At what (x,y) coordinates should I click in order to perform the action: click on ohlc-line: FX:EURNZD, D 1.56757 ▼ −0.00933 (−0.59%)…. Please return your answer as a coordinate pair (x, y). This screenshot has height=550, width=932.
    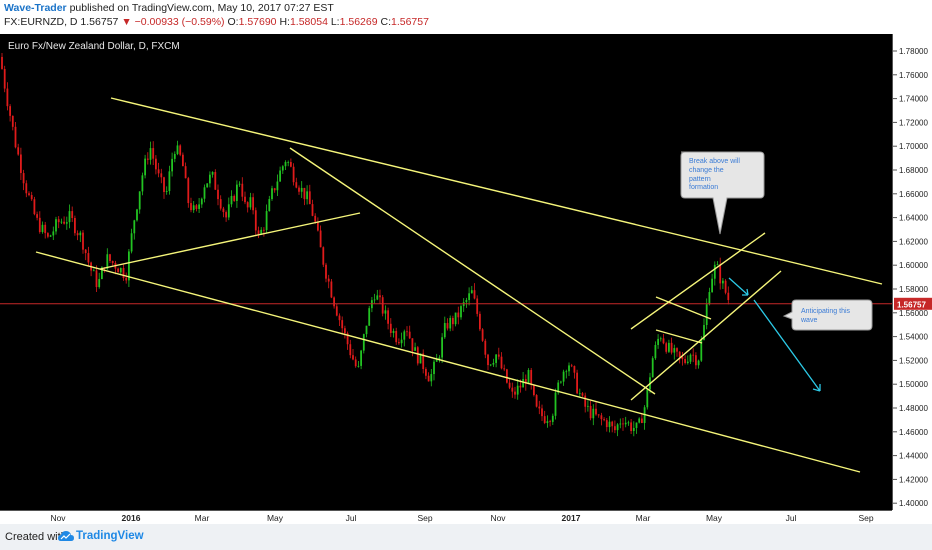
    Looking at the image, I should click on (216, 22).